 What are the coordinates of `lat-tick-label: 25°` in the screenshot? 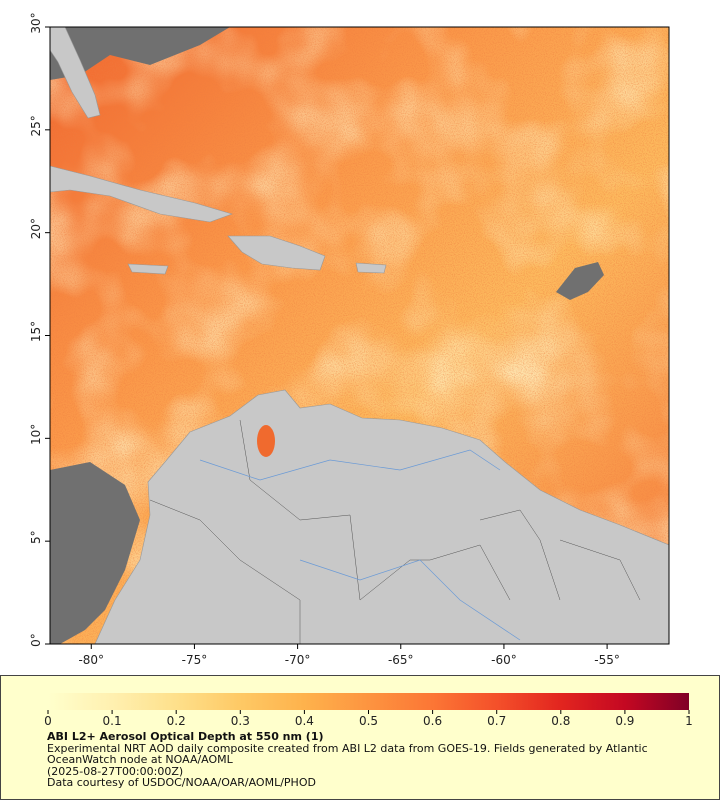 It's located at (36, 125).